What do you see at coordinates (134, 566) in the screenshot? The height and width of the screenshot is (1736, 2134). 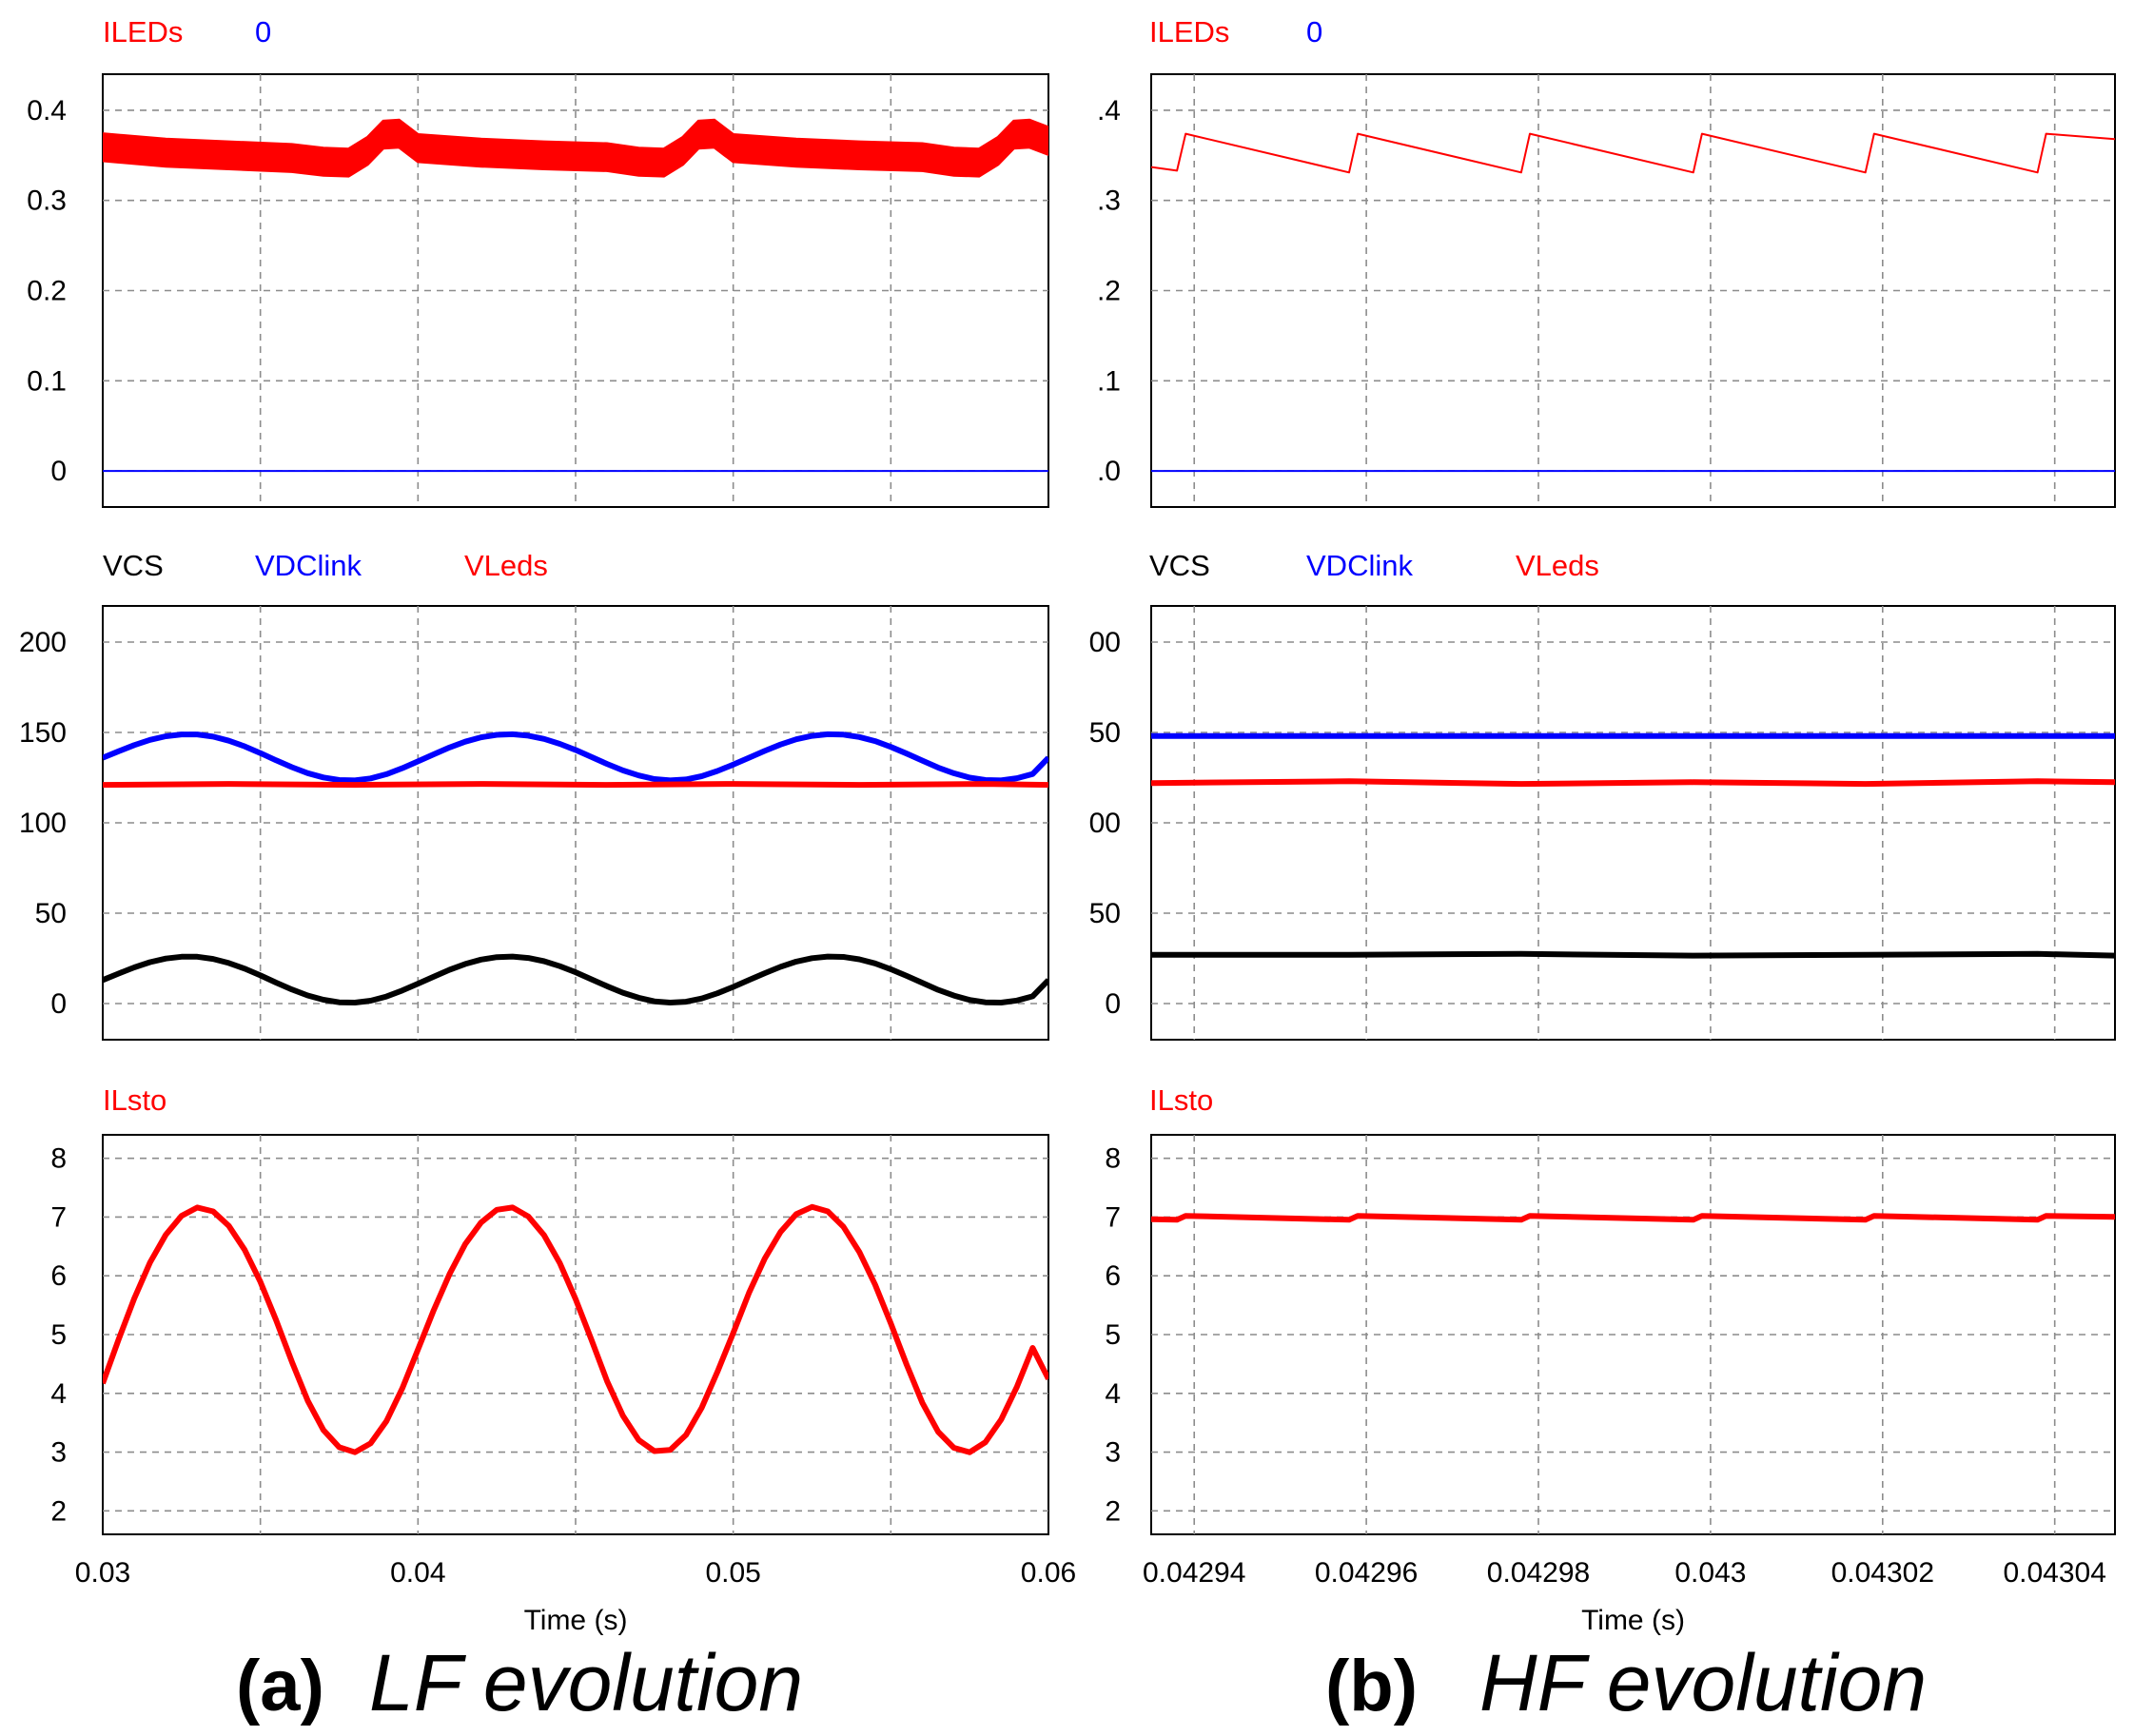 I see `lf-voltages-legend-vcs: VCS` at bounding box center [134, 566].